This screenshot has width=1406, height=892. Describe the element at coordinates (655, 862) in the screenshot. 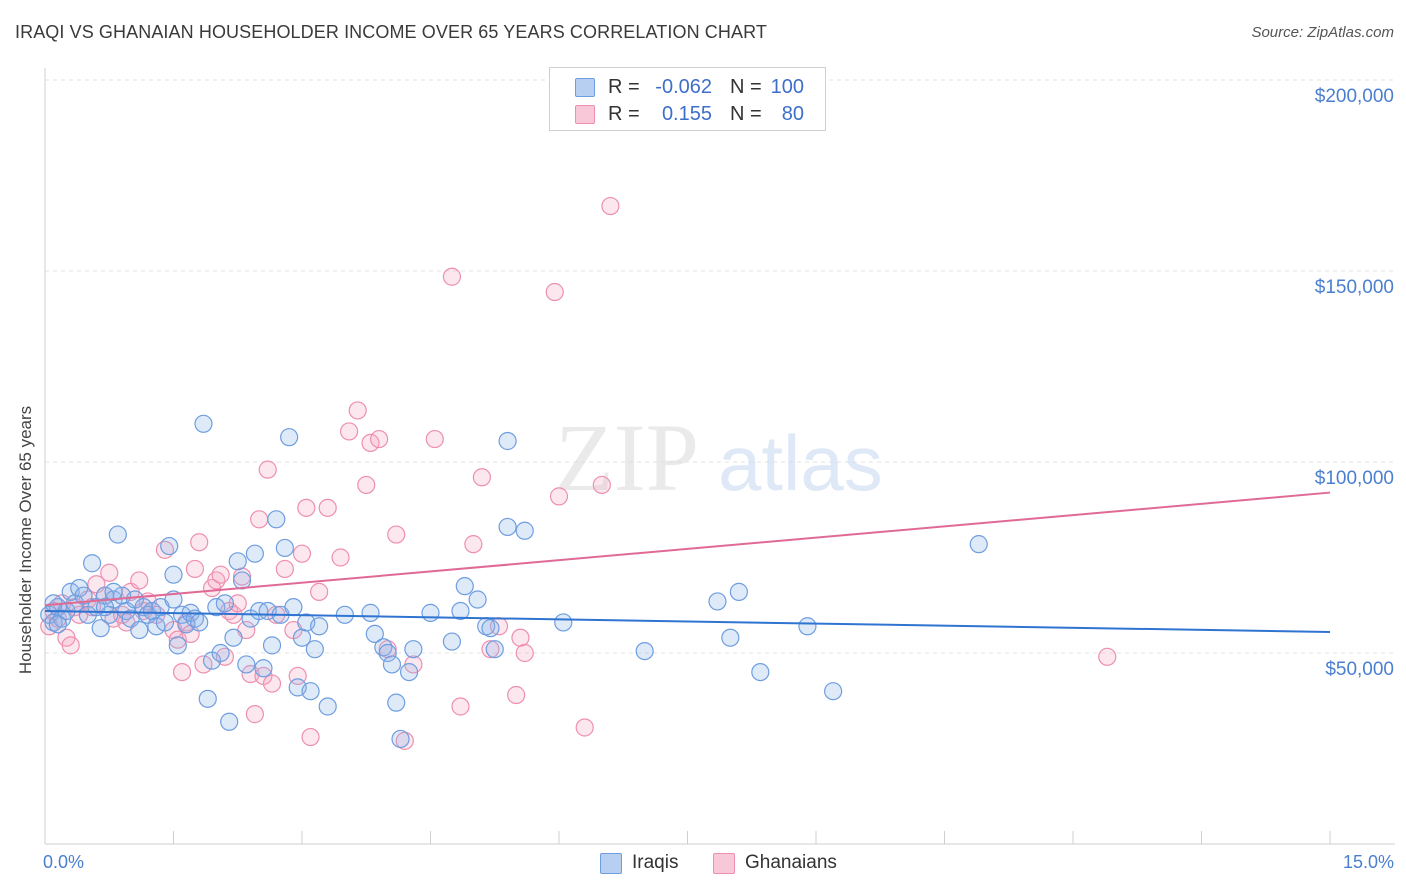

I see `bottom-legend-label-iraqis: Iraqis` at that location.